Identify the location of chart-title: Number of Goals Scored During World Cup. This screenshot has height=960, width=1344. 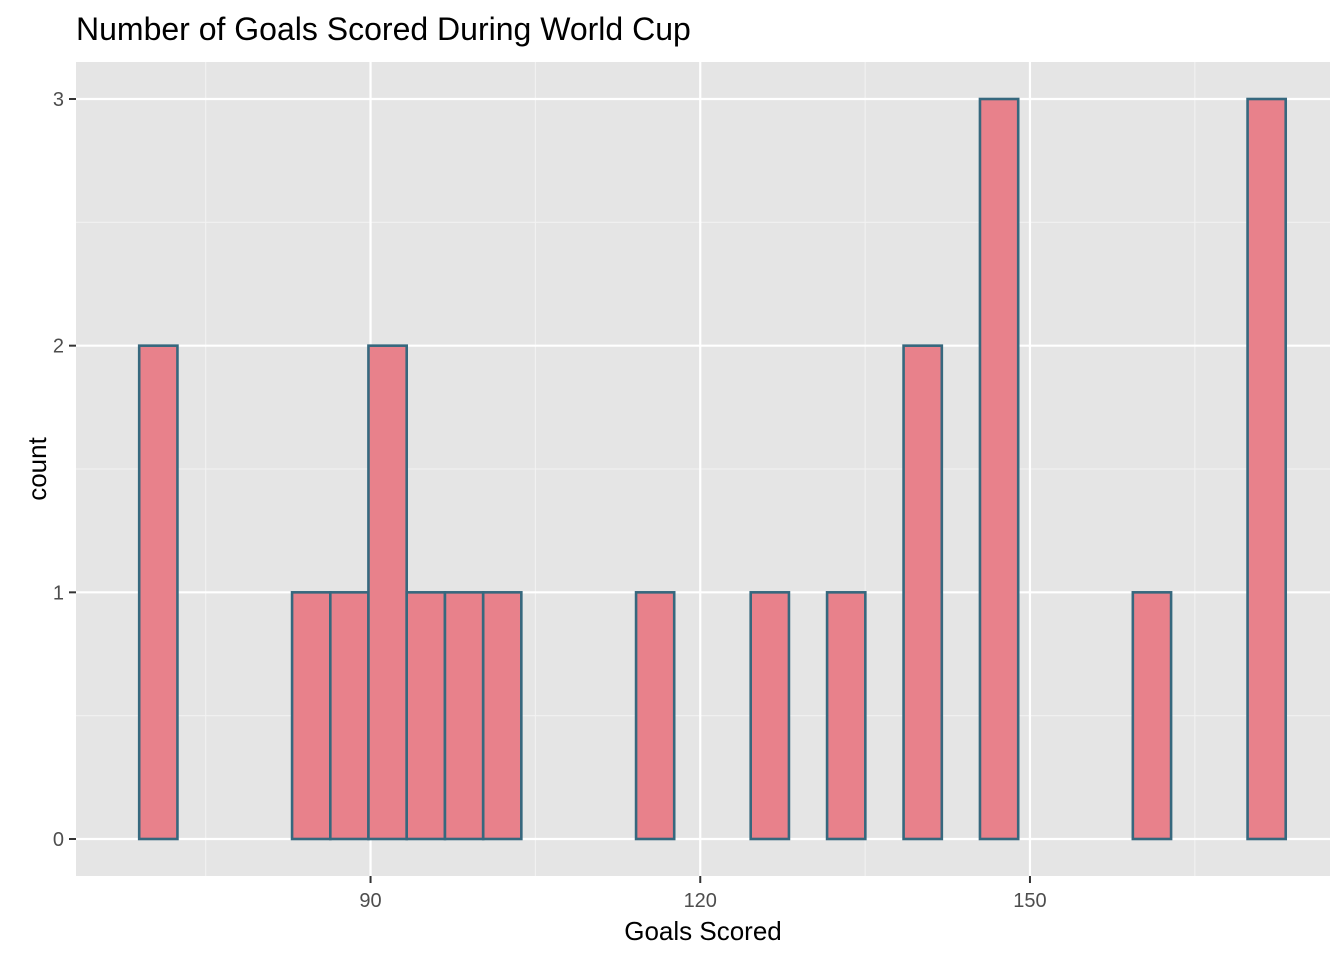
(383, 29).